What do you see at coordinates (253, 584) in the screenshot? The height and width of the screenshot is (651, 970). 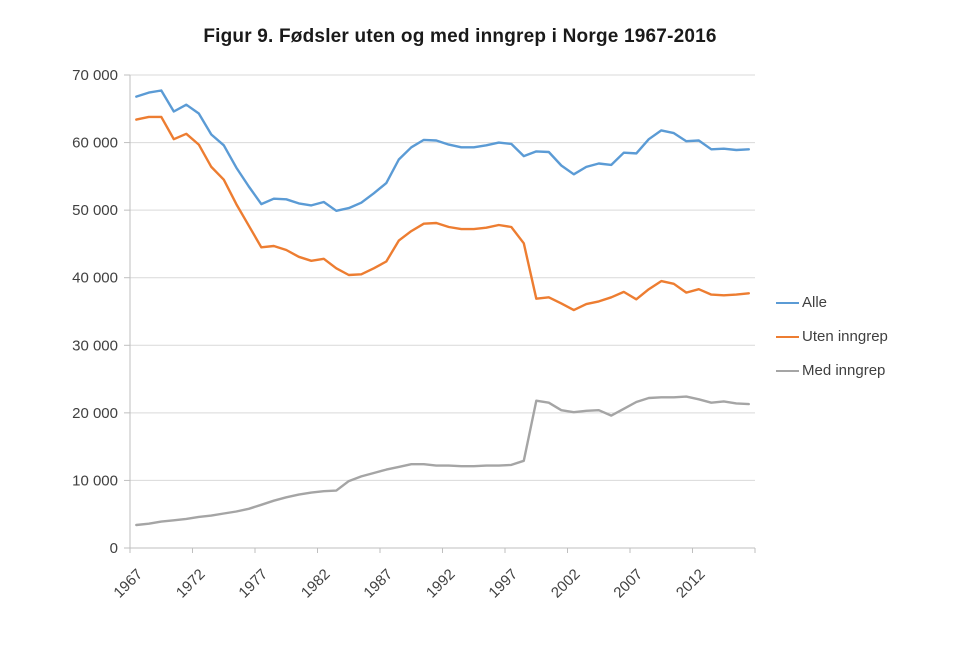 I see `x-axis-tick-label: 1977` at bounding box center [253, 584].